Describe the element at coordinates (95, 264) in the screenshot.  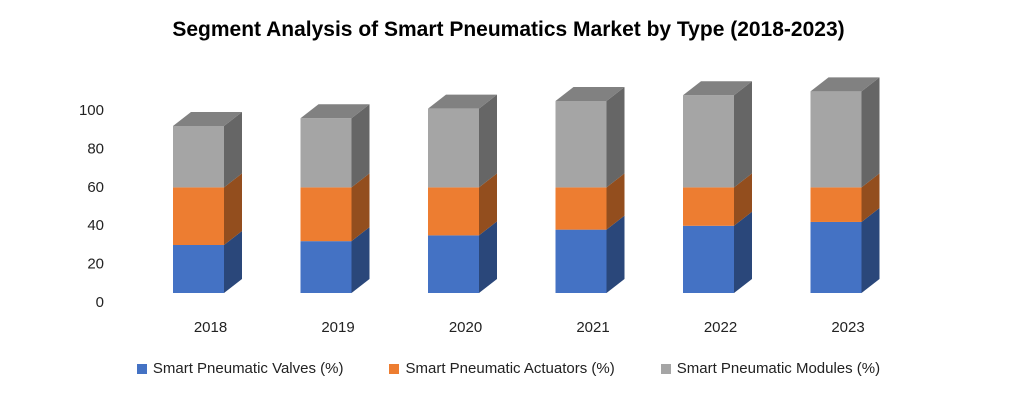
I see `y-tick-label: 20` at that location.